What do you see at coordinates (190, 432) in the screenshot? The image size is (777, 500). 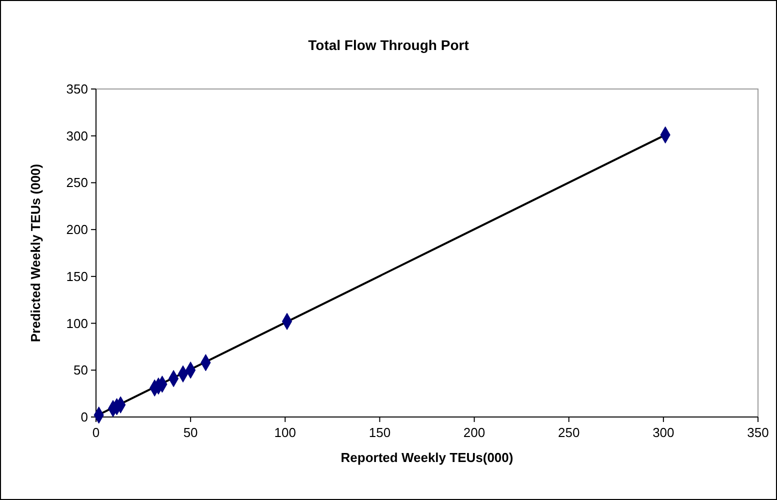 I see `x-tick-label: 50` at bounding box center [190, 432].